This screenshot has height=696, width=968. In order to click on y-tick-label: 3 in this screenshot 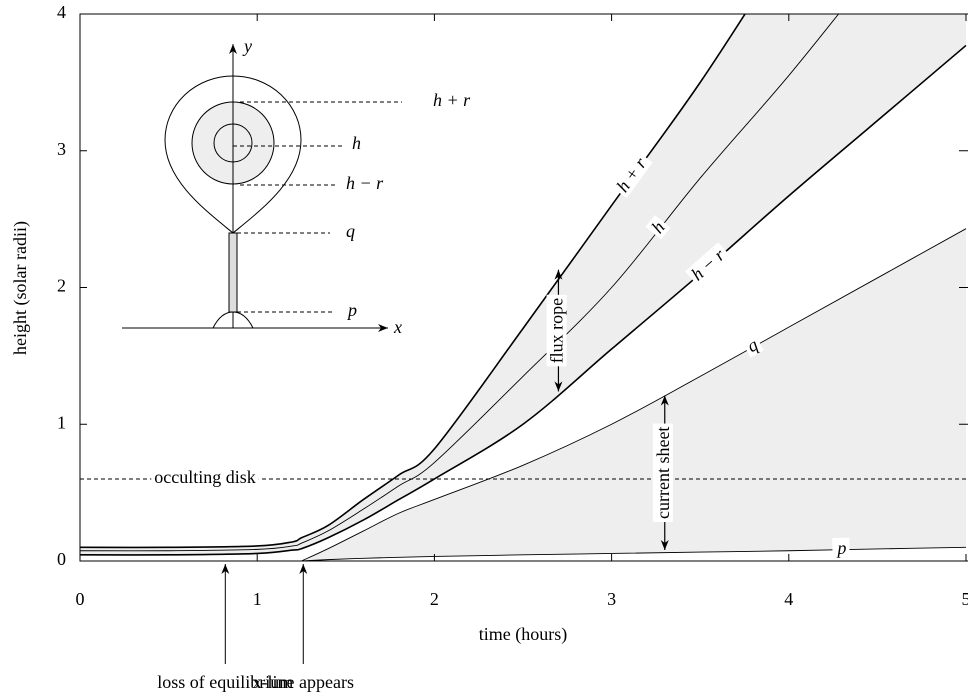, I will do `click(61, 149)`.